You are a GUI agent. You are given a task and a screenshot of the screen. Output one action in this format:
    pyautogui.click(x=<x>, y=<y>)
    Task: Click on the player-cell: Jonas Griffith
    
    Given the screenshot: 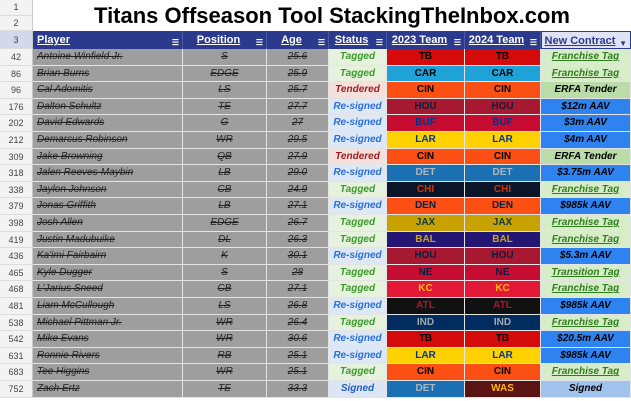 What is the action you would take?
    pyautogui.click(x=108, y=206)
    